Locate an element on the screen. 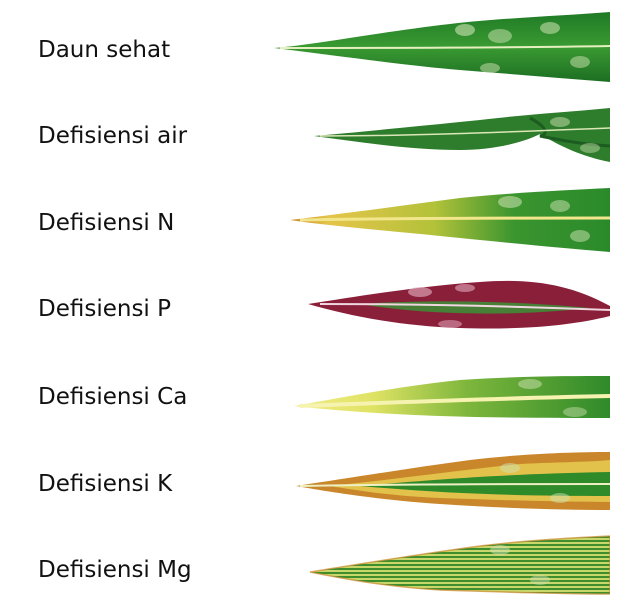 The width and height of the screenshot is (644, 608). row-defisiensi-ca: Defisiensi Ca is located at coordinates (322, 396).